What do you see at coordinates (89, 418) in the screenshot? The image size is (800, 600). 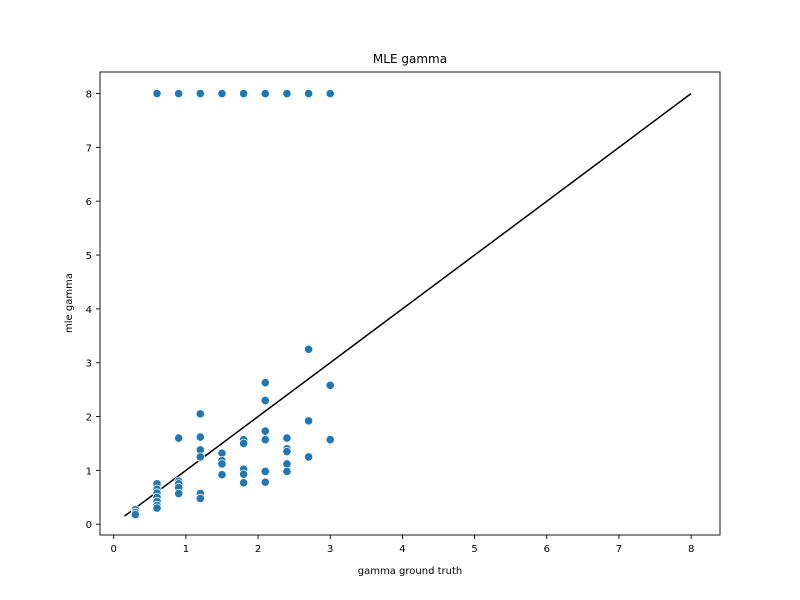 I see `y-tick-label: 2` at bounding box center [89, 418].